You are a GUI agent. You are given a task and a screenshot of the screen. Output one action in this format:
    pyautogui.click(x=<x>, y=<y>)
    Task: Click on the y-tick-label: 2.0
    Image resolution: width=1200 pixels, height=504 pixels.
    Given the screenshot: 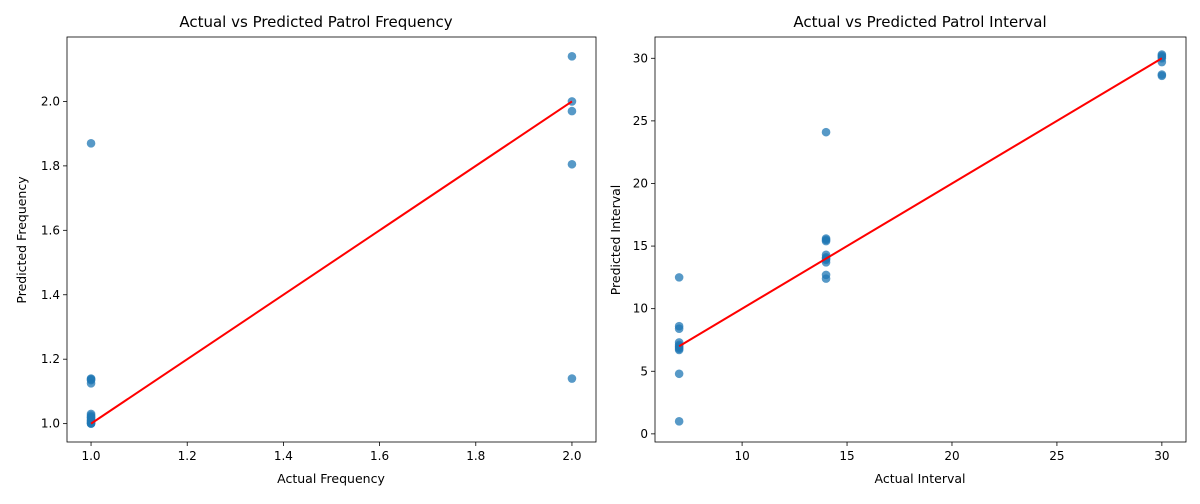 What is the action you would take?
    pyautogui.click(x=50, y=101)
    